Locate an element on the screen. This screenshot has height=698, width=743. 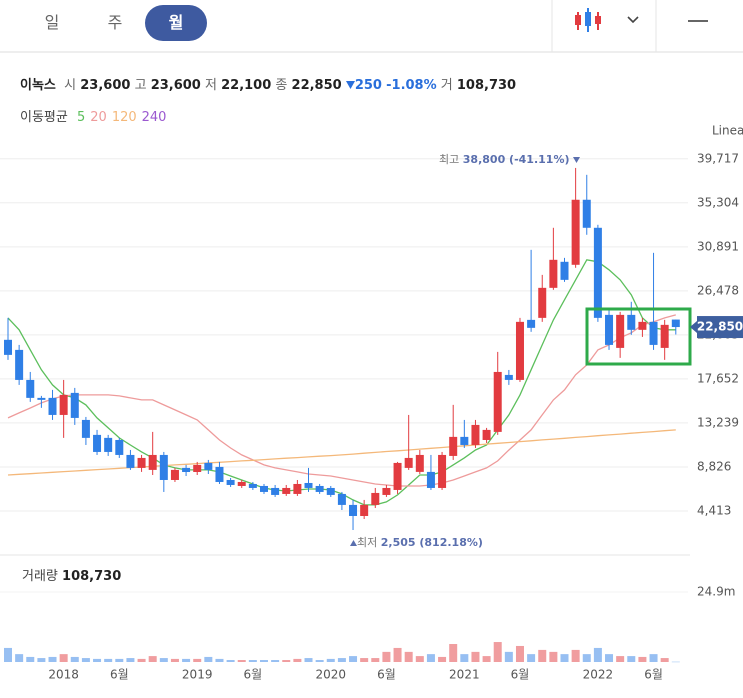
summary-label: 거 is located at coordinates (446, 85).